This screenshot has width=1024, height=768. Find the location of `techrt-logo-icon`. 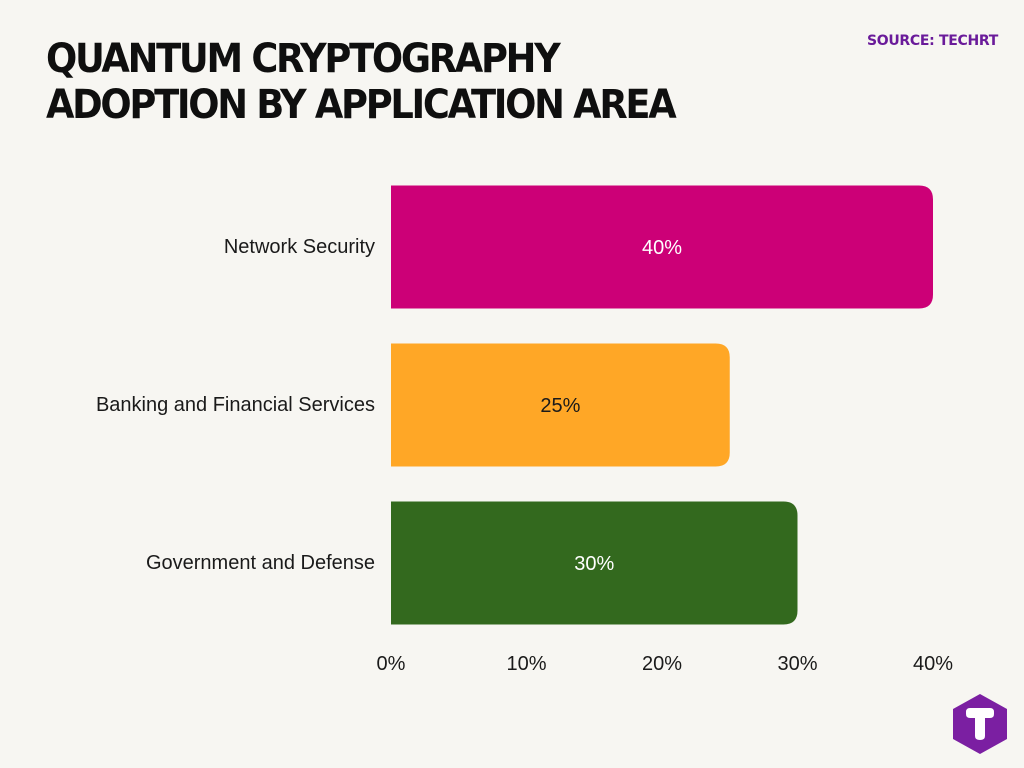

techrt-logo-icon is located at coordinates (980, 724).